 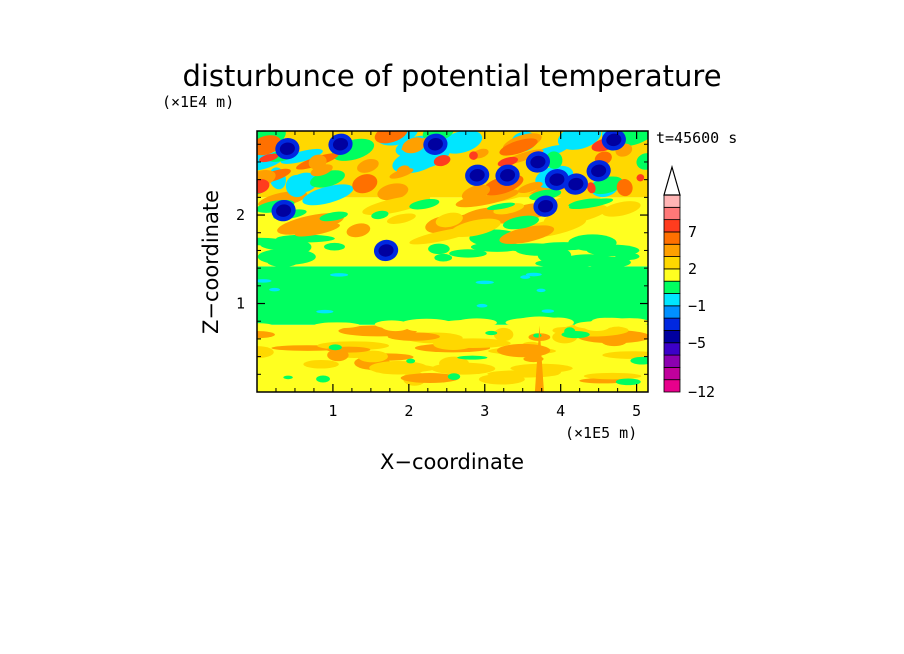 What do you see at coordinates (697, 343) in the screenshot?
I see `colorbar-tick-label: −5` at bounding box center [697, 343].